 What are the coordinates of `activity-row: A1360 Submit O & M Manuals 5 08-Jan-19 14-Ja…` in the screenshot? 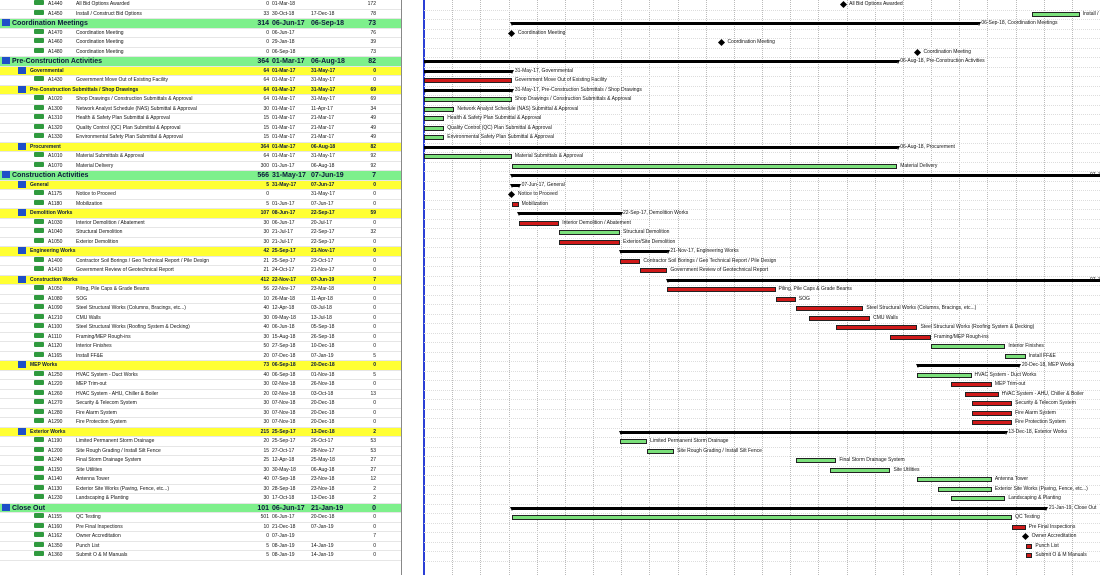 It's located at (200, 556).